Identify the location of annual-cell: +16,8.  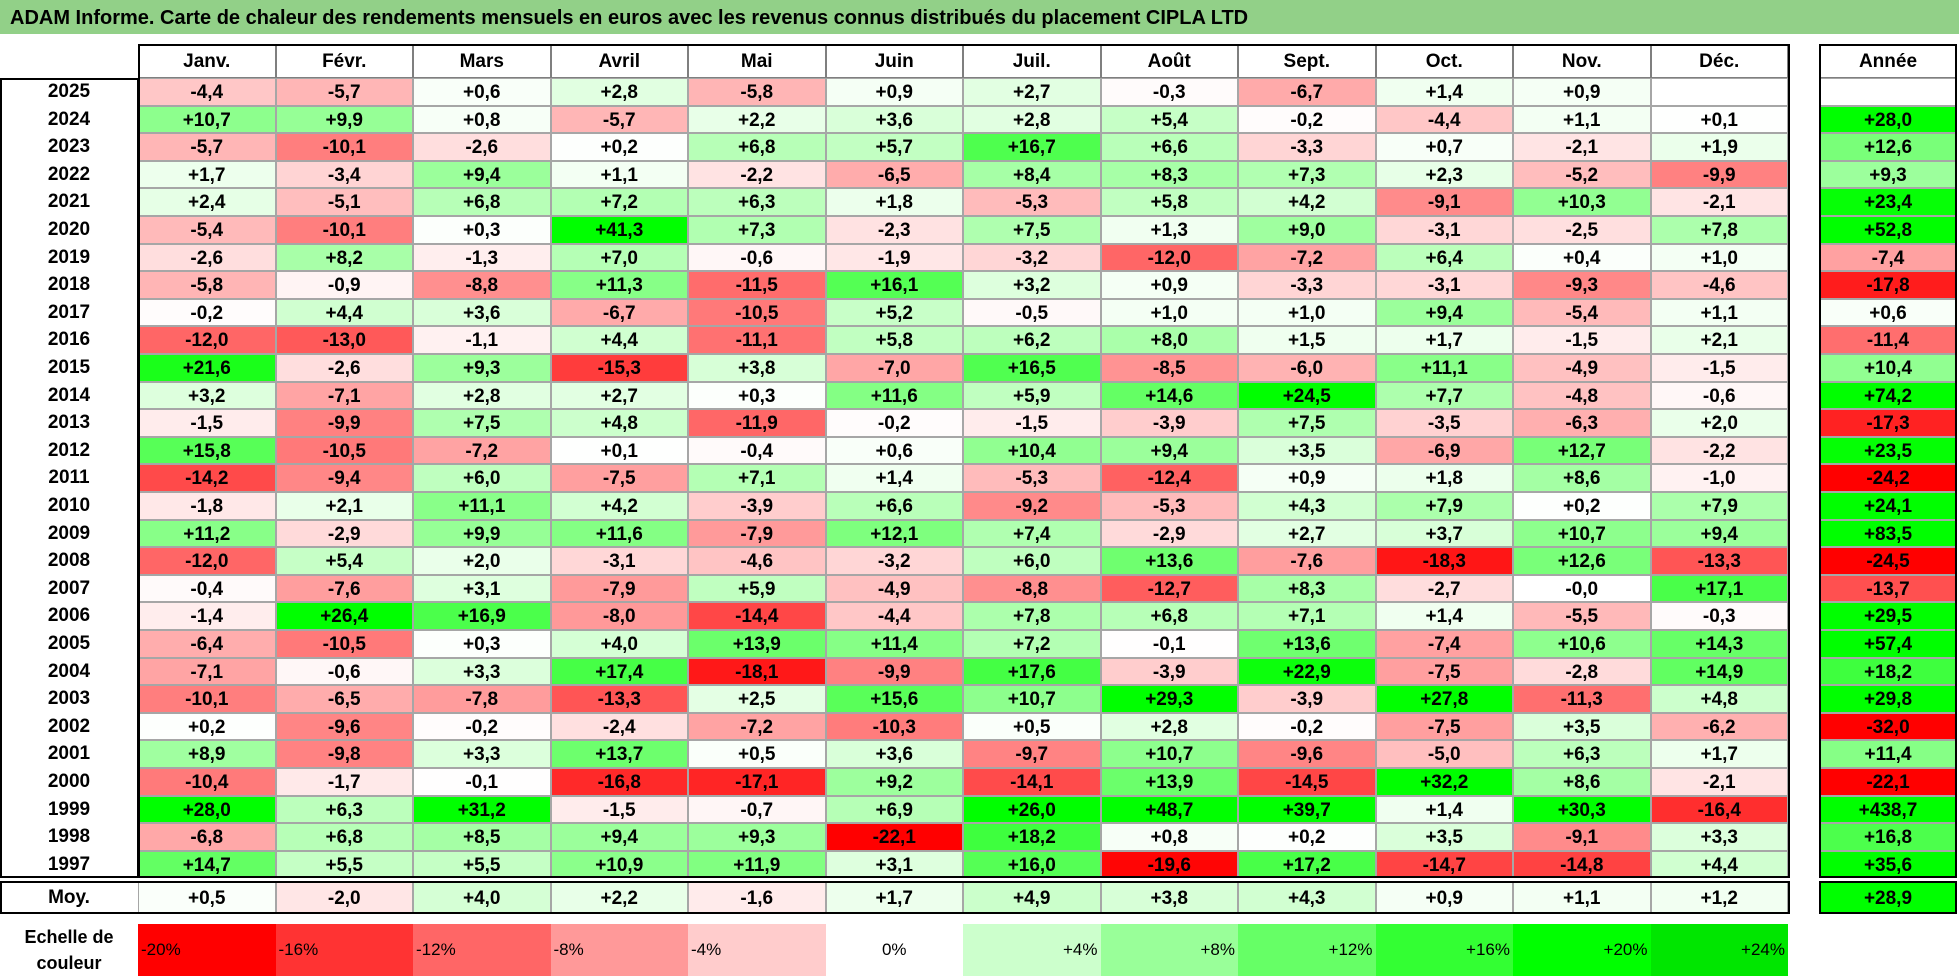
(1888, 837).